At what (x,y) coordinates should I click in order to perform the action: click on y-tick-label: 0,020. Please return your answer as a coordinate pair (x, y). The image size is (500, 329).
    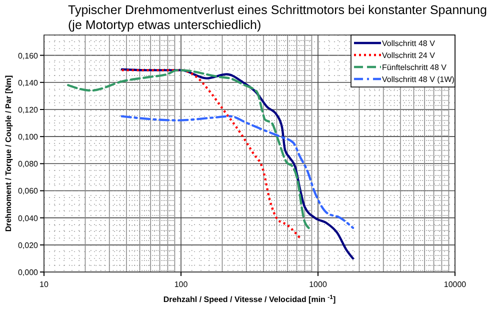
    Looking at the image, I should click on (28, 245).